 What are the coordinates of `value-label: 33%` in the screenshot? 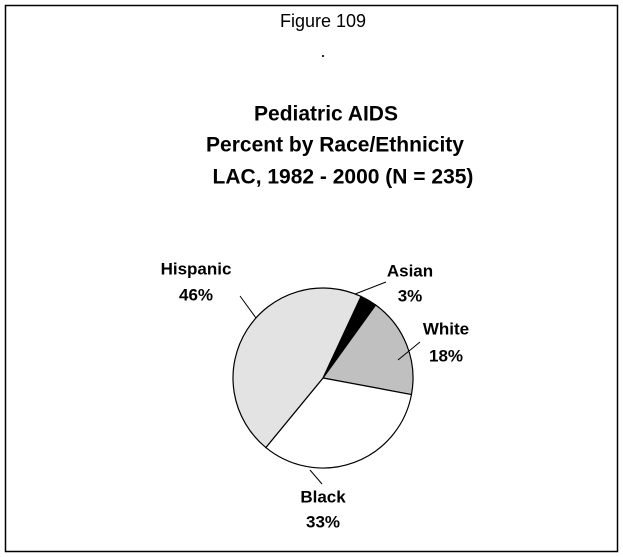 It's located at (323, 521).